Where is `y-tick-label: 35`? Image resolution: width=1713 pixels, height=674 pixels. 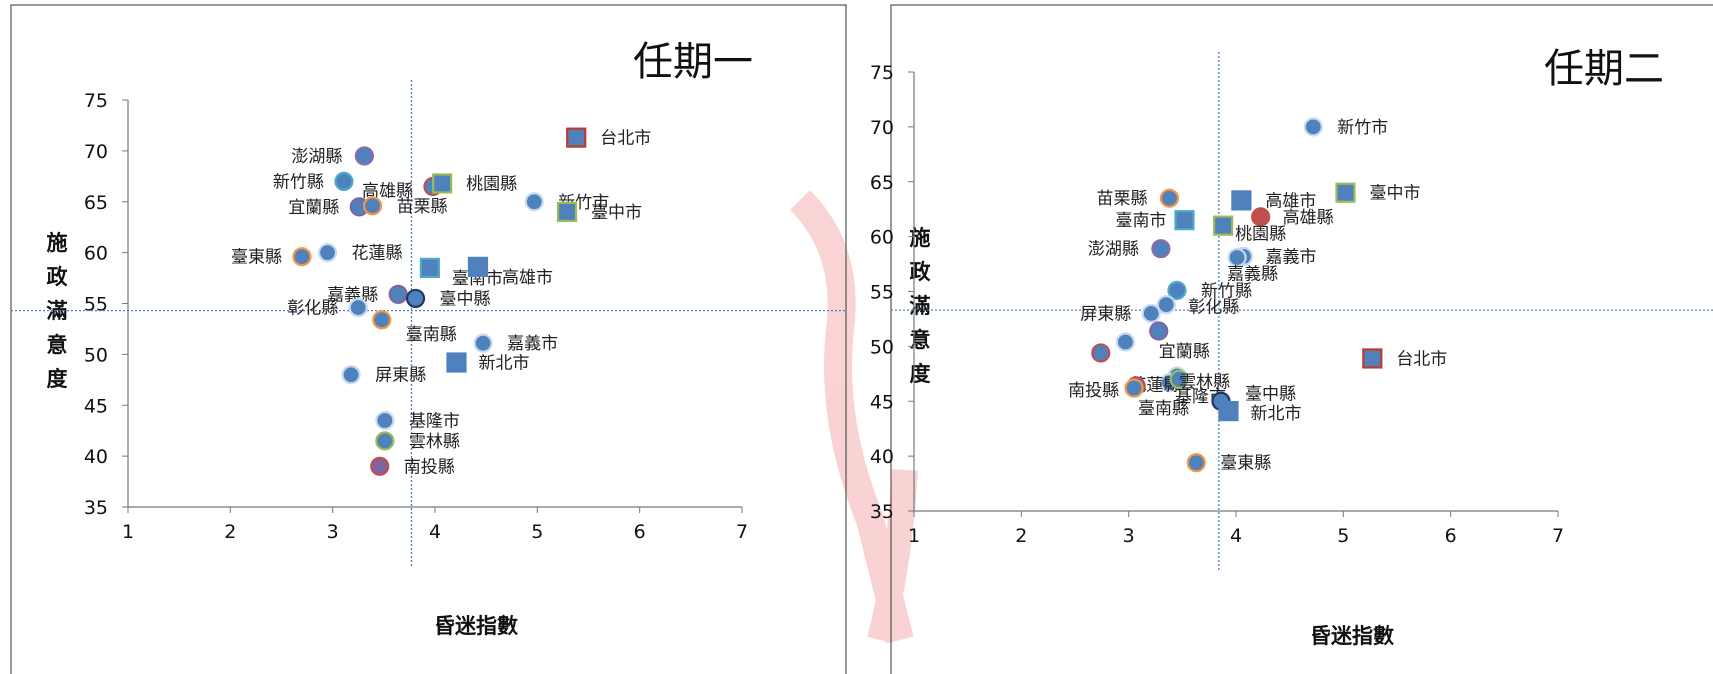 y-tick-label: 35 is located at coordinates (882, 512).